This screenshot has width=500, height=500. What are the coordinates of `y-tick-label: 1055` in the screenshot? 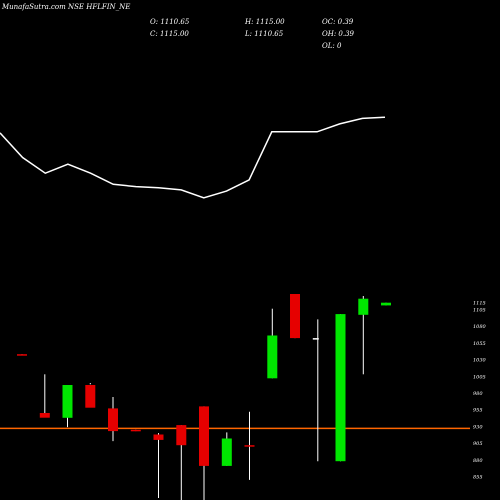 It's located at (479, 344).